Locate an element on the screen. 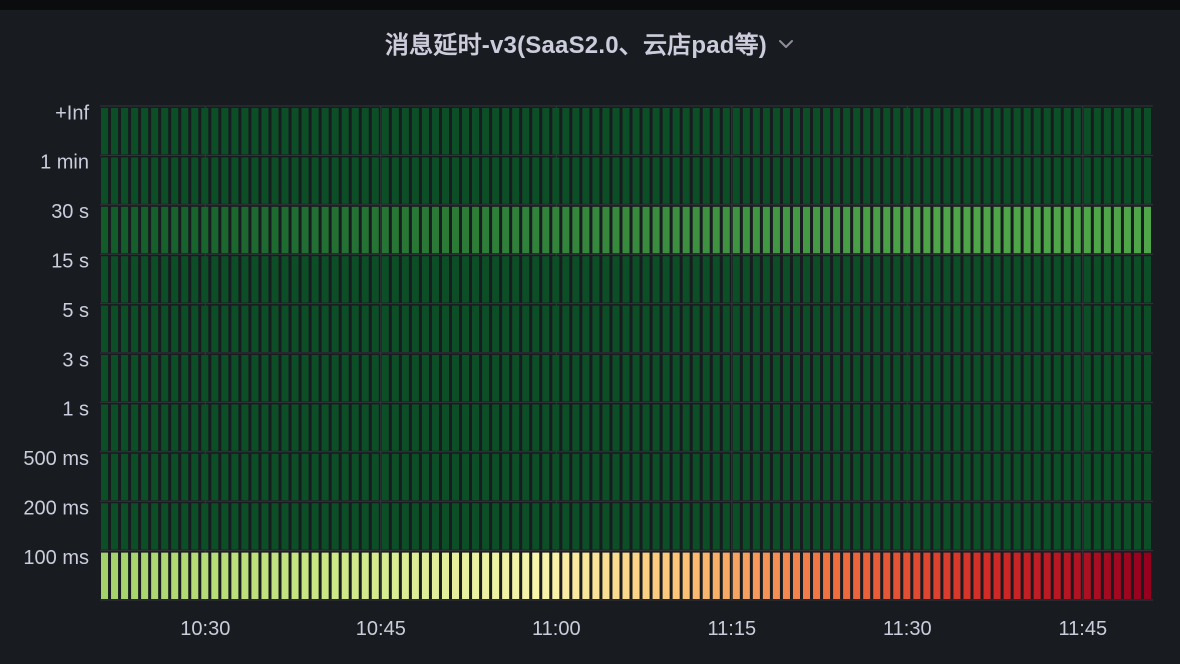 This screenshot has height=664, width=1180. panel-title: 消息延时-v3(SaaS2.0、云店pad等) is located at coordinates (575, 45).